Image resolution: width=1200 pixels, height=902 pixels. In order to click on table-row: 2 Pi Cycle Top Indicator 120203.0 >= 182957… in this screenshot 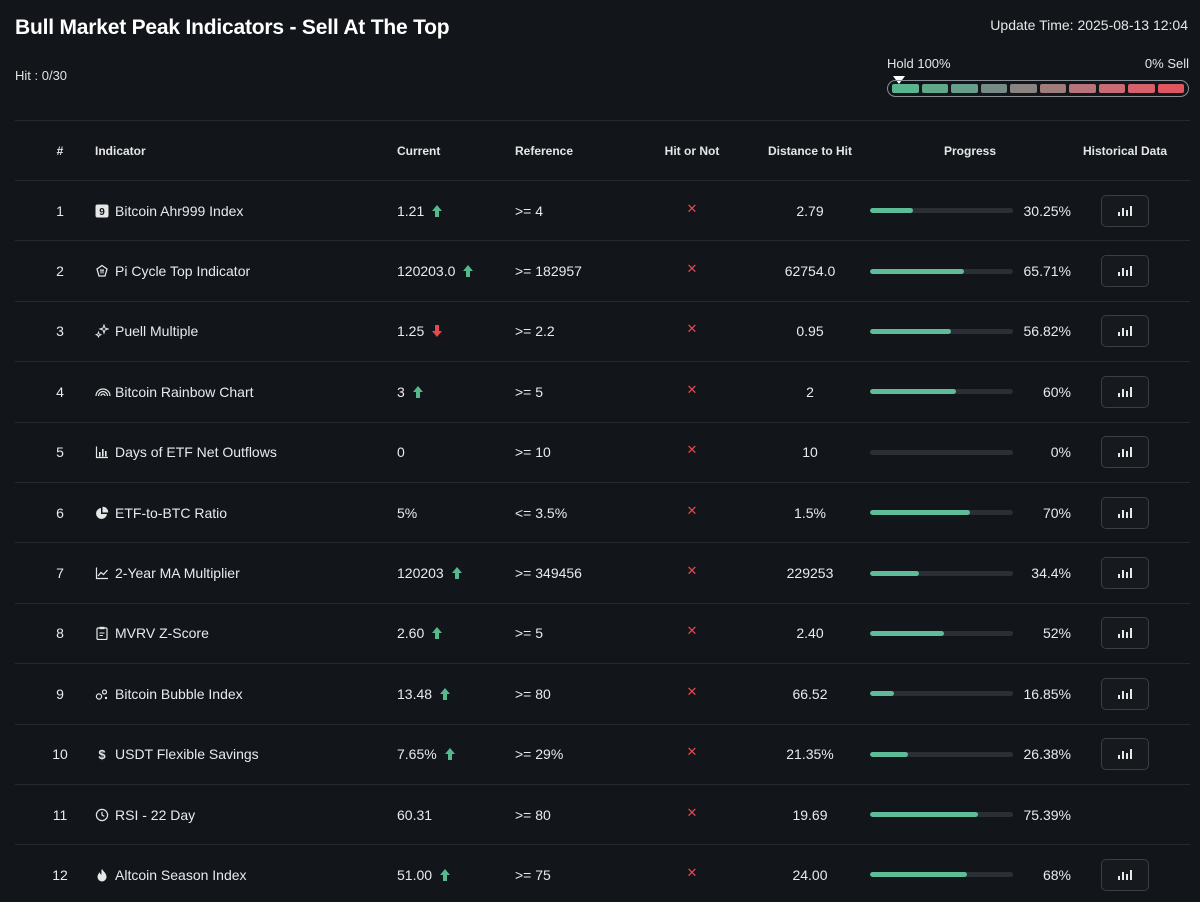, I will do `click(602, 271)`.